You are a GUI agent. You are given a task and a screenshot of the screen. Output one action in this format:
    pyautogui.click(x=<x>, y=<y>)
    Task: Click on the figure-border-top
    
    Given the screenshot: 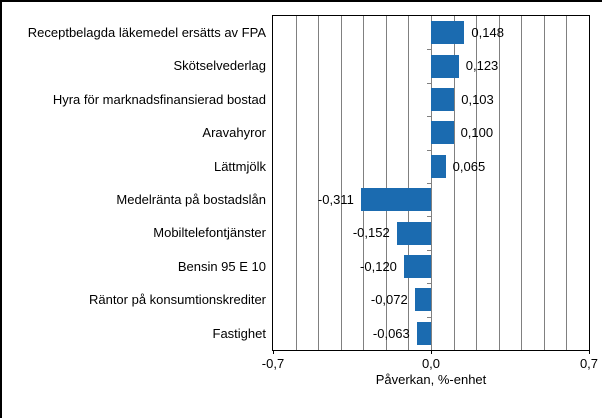 What is the action you would take?
    pyautogui.click(x=301, y=1)
    